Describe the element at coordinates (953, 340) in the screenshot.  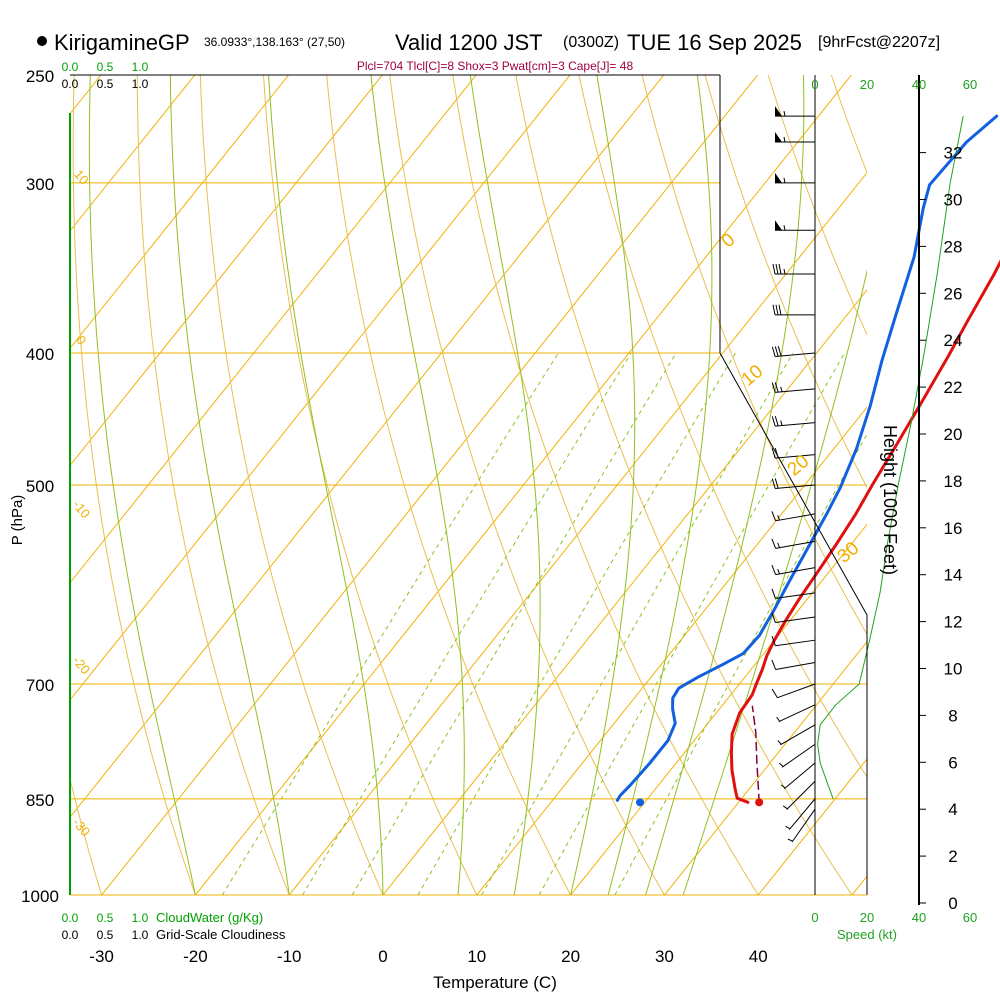
I see `height-tick-label: 24` at that location.